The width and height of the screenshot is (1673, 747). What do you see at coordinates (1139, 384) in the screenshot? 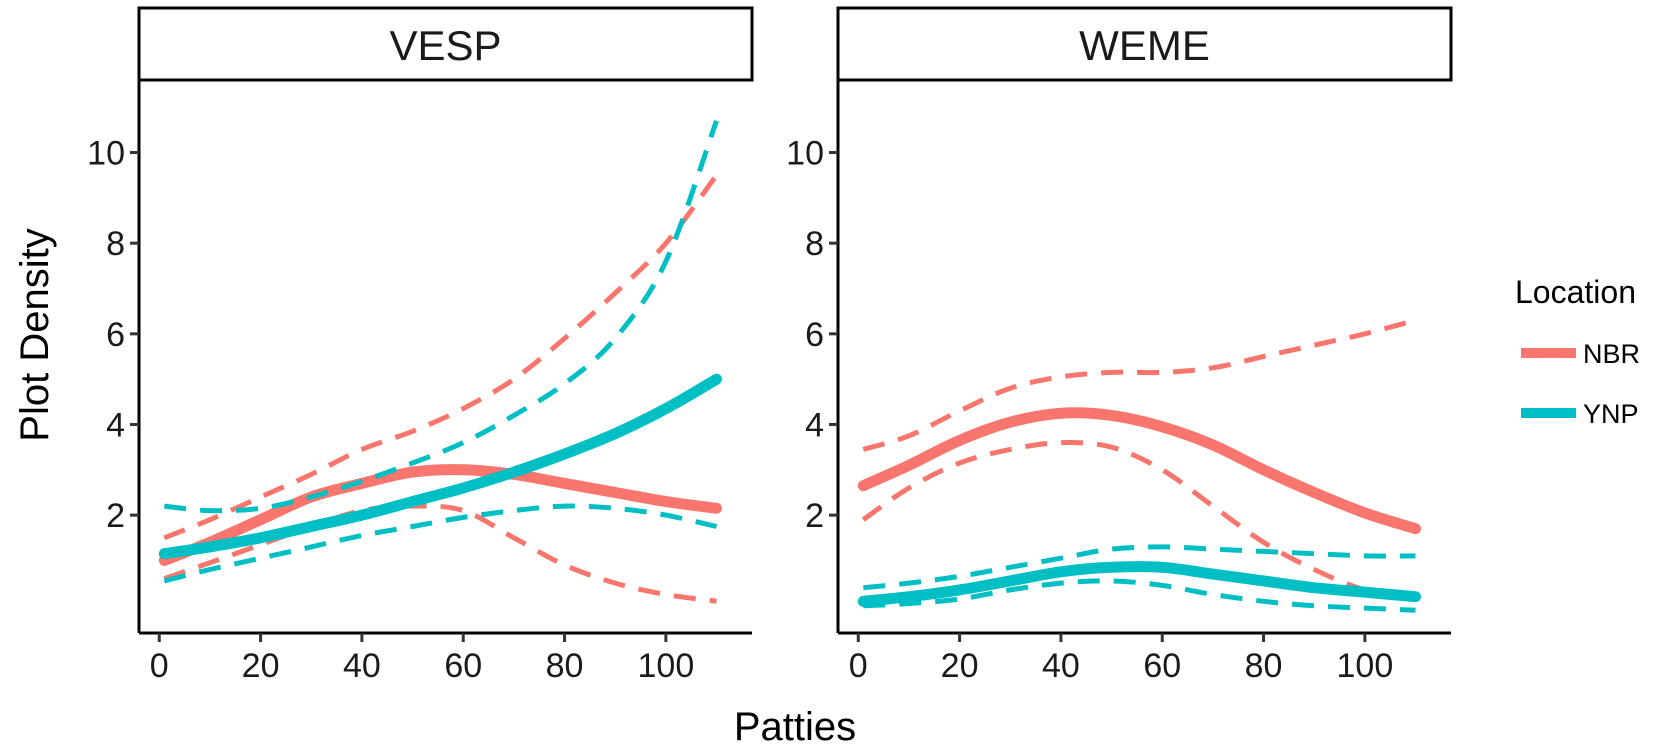
I see `ci-upper-nbr-weme` at bounding box center [1139, 384].